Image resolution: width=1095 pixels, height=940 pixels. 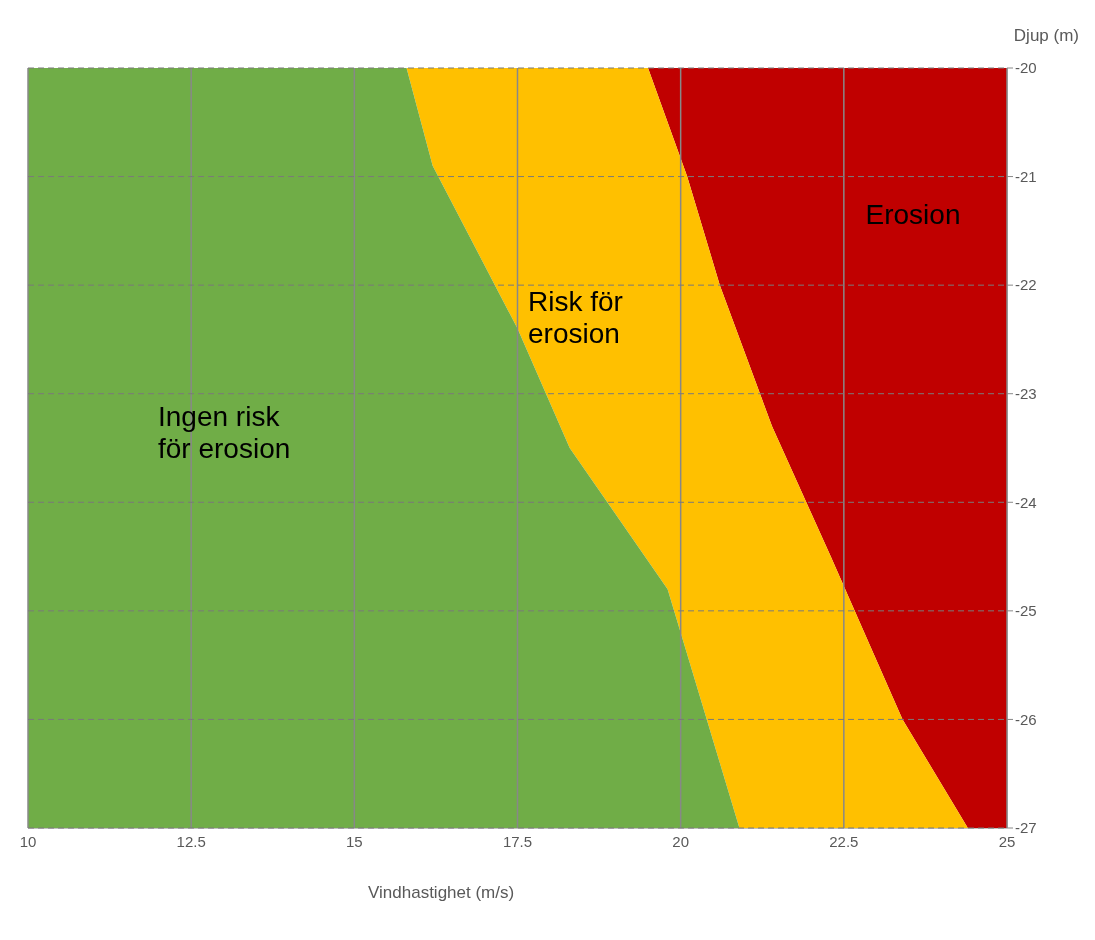 I want to click on x-tick-label: 12.5, so click(x=191, y=841).